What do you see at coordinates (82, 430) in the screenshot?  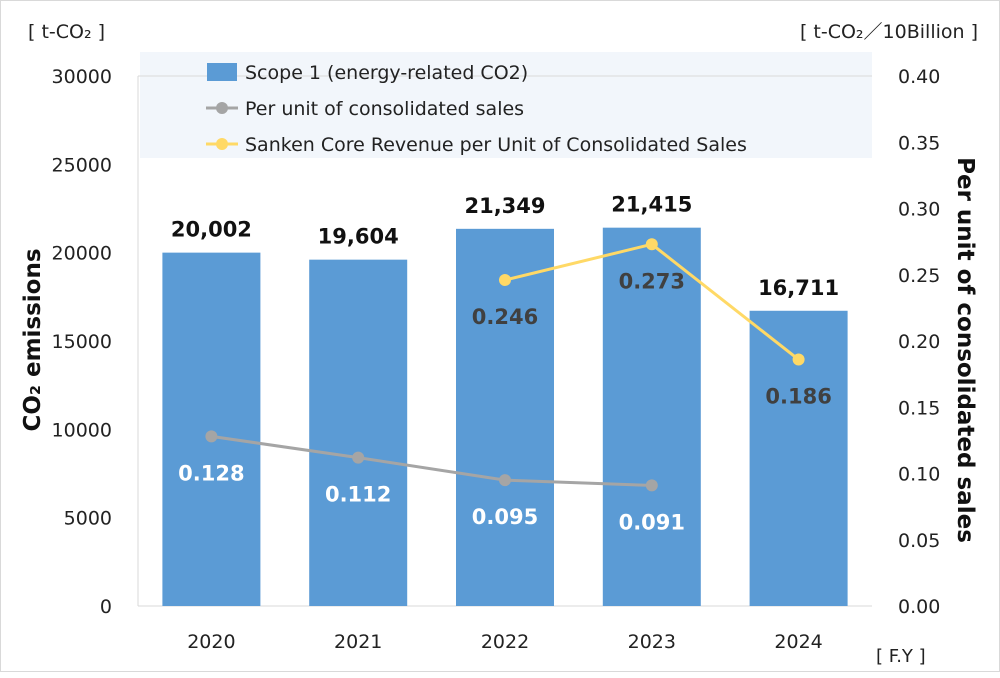 I see `y-left-tick-label: 10000` at bounding box center [82, 430].